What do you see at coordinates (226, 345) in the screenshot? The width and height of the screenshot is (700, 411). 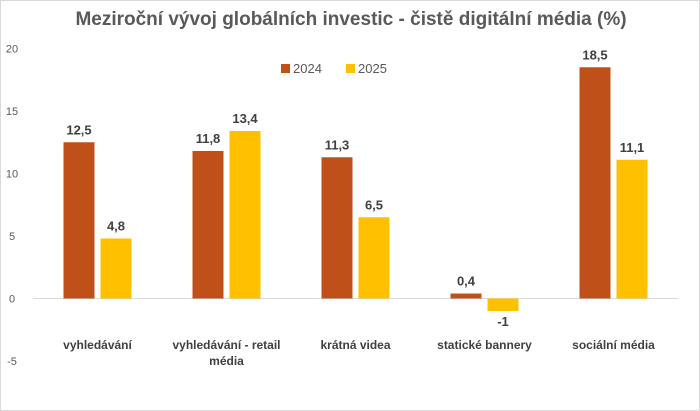 I see `category-label: vyhledávání - retail` at bounding box center [226, 345].